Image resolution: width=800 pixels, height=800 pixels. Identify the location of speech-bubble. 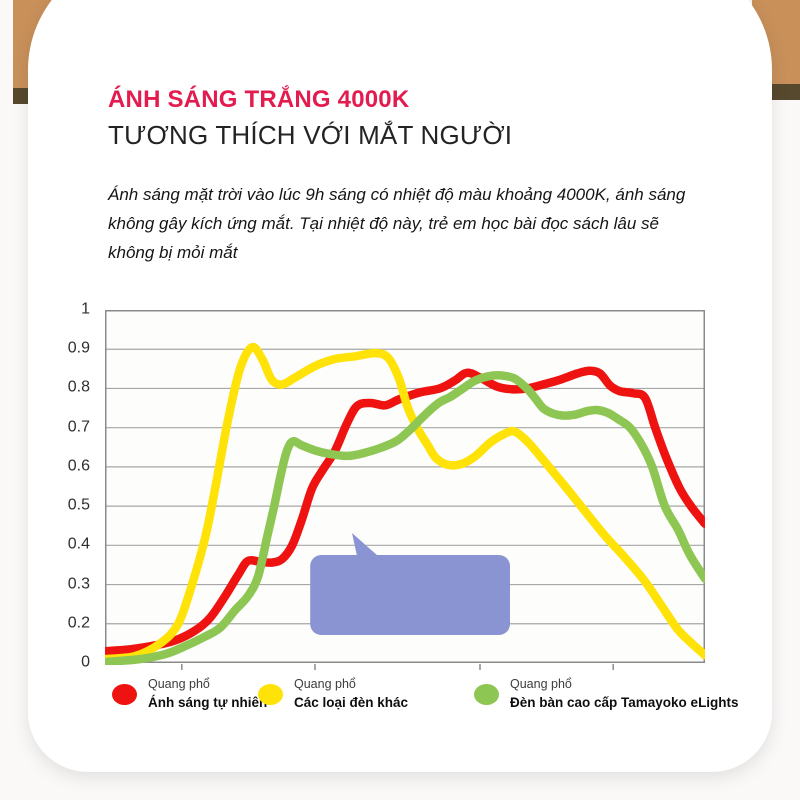
(410, 595).